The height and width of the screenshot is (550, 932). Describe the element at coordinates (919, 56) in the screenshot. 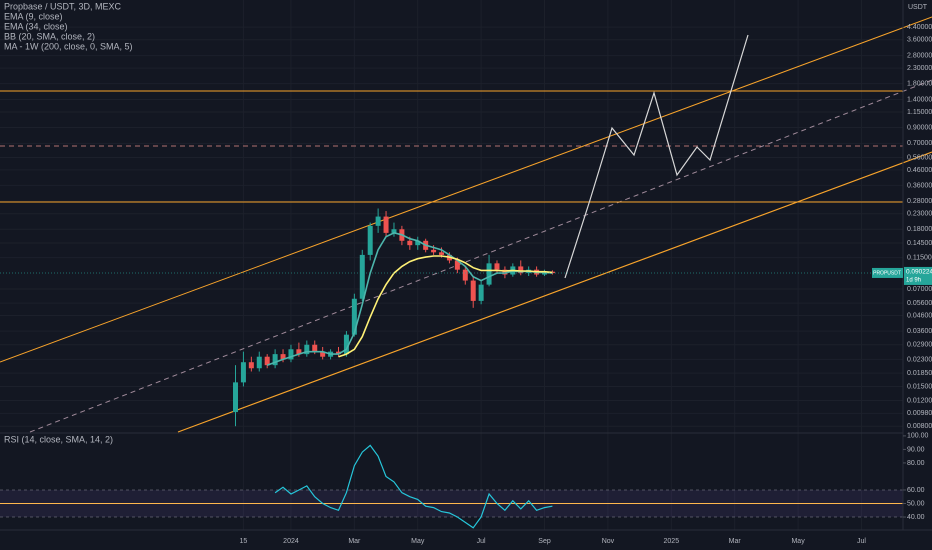

I see `y-tick-label: 2.800000` at that location.